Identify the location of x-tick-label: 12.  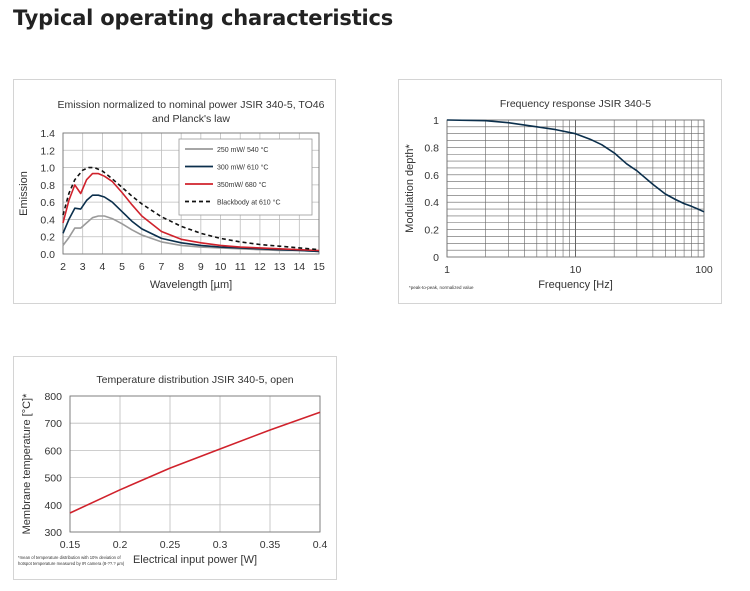
(260, 267).